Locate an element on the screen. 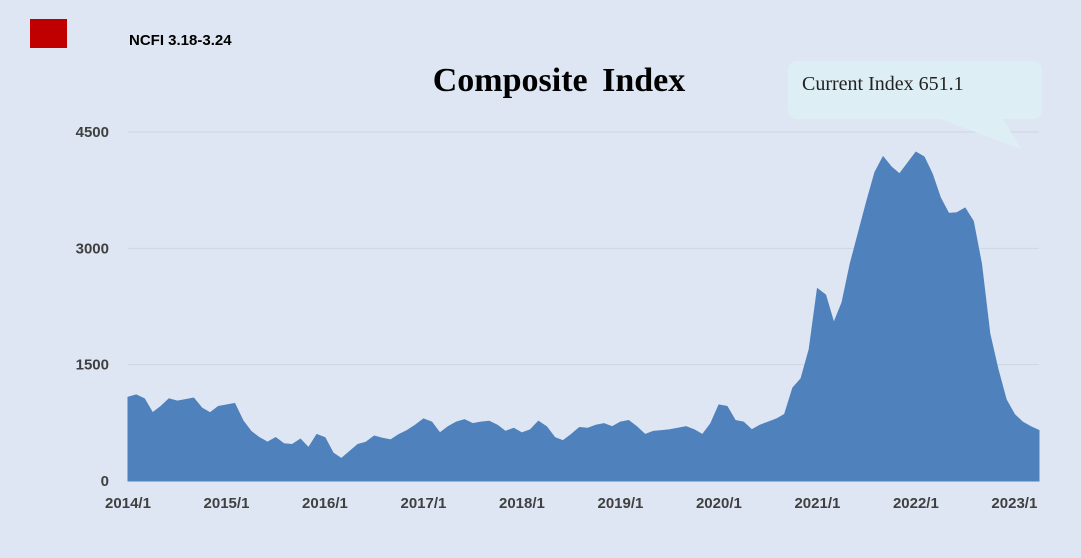 Image resolution: width=1081 pixels, height=558 pixels. callout-bubble is located at coordinates (915, 105).